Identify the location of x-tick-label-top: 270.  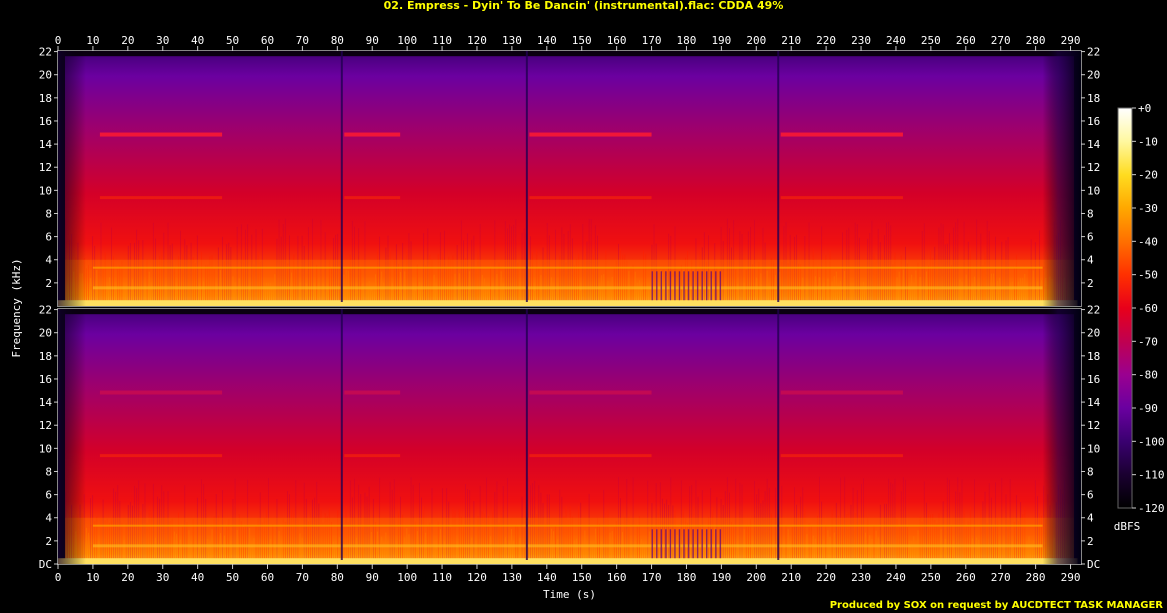
(1001, 40).